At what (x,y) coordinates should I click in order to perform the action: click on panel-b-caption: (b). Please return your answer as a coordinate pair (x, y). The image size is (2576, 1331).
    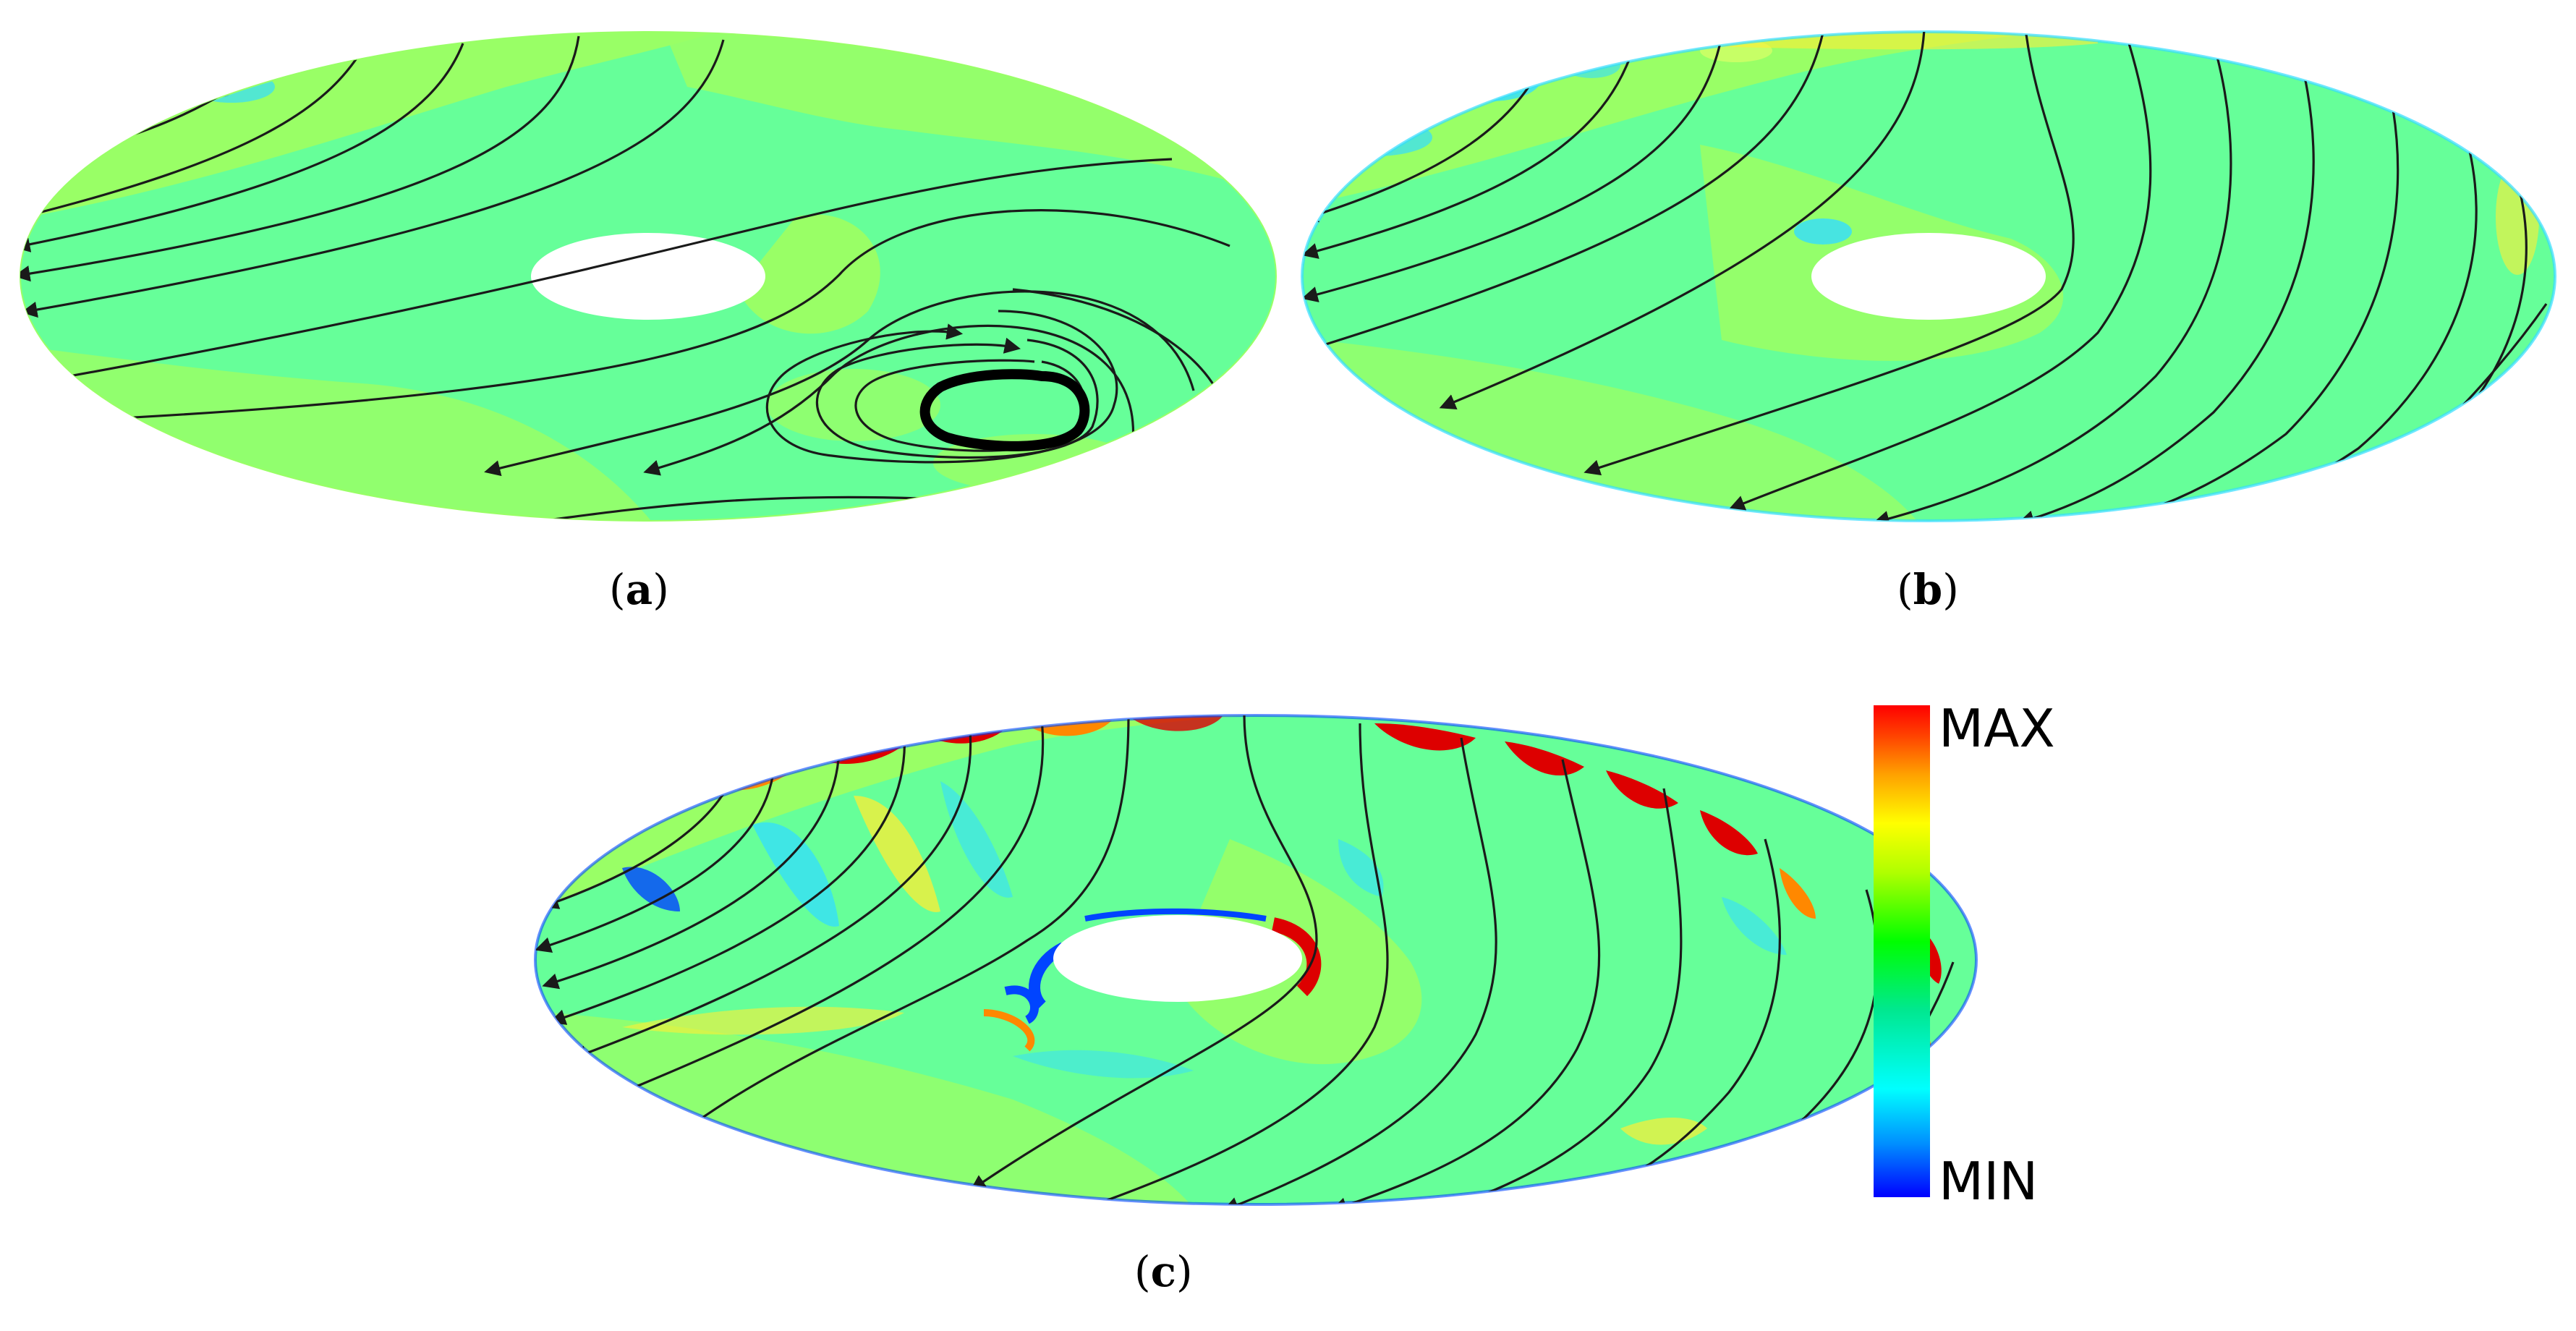
    Looking at the image, I should click on (1928, 589).